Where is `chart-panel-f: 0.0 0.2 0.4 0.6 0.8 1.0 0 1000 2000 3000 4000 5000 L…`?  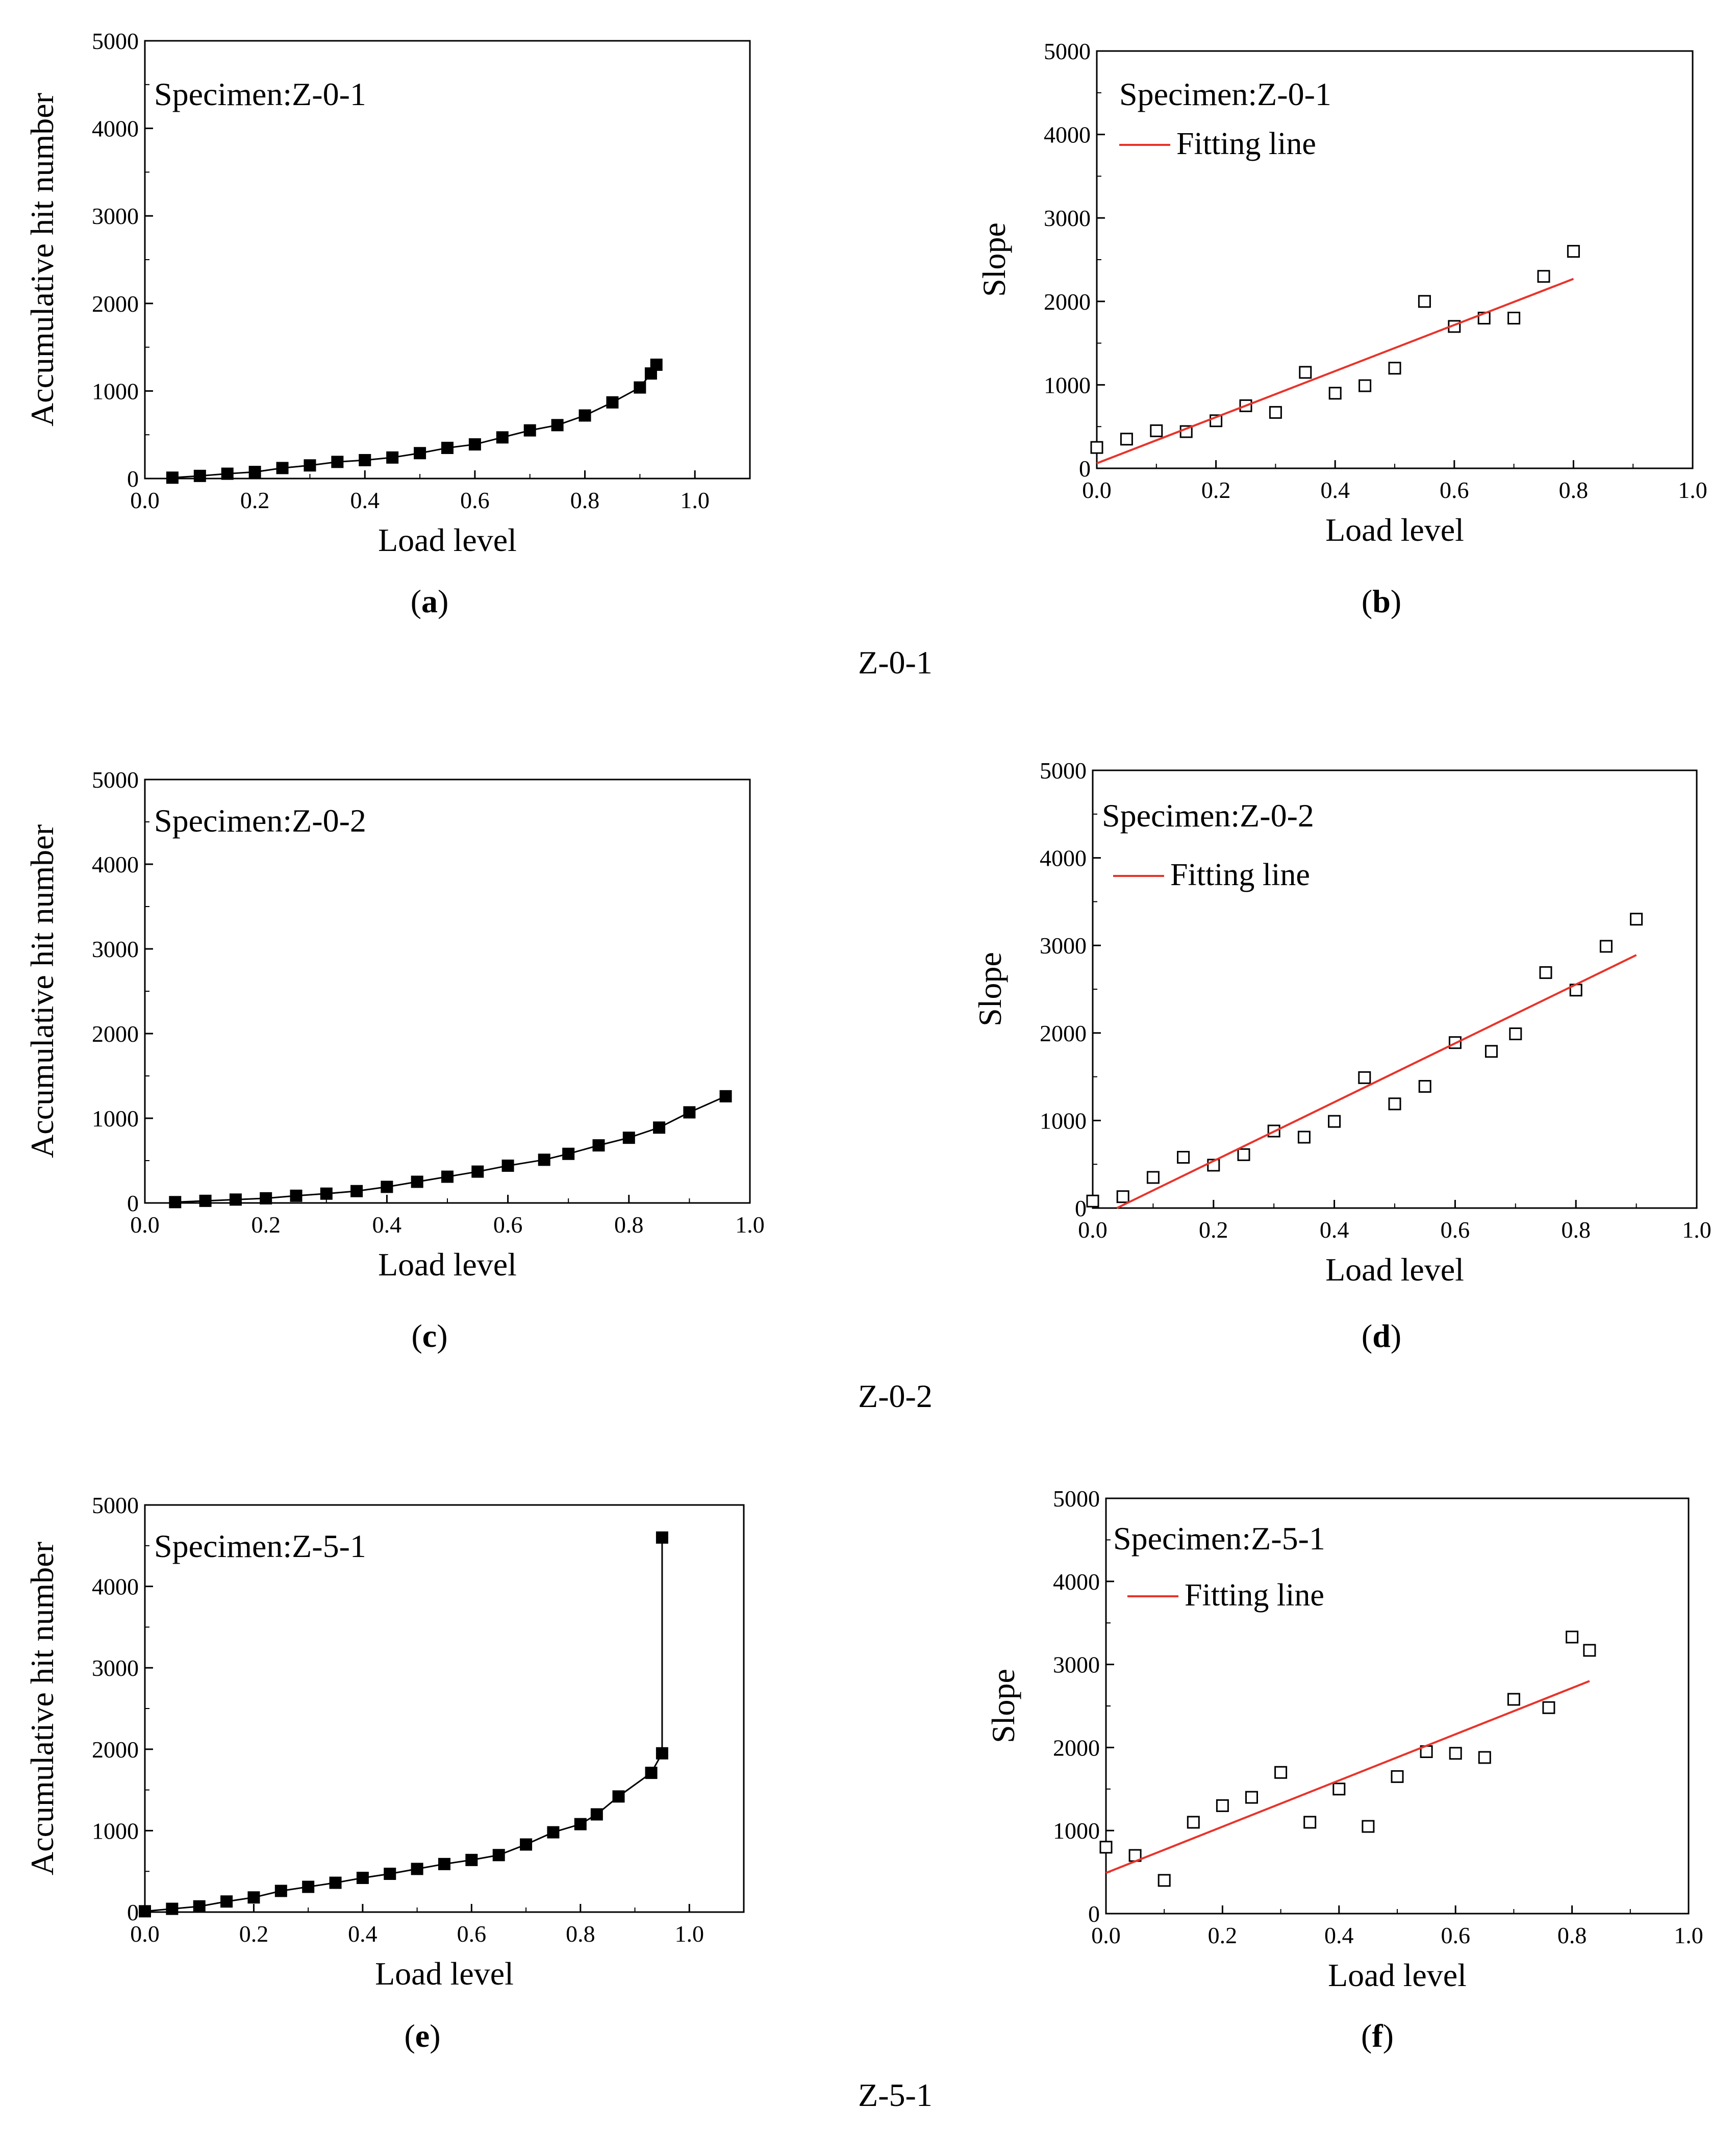
chart-panel-f: 0.0 0.2 0.4 0.6 0.8 1.0 0 1000 2000 3000 4000 5000 L… is located at coordinates (1344, 1770).